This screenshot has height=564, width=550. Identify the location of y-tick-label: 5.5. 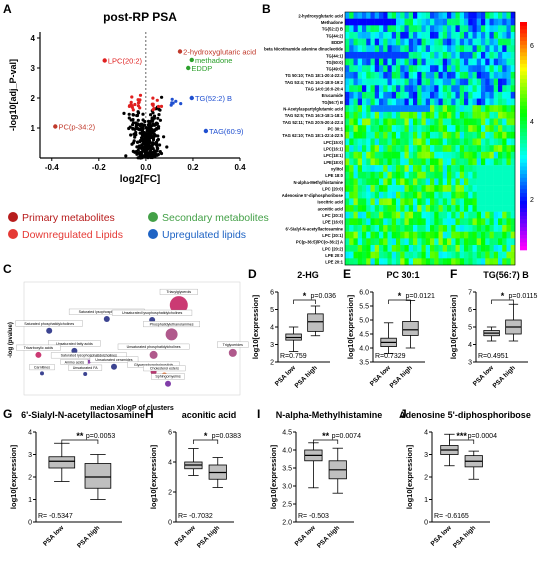
(364, 307).